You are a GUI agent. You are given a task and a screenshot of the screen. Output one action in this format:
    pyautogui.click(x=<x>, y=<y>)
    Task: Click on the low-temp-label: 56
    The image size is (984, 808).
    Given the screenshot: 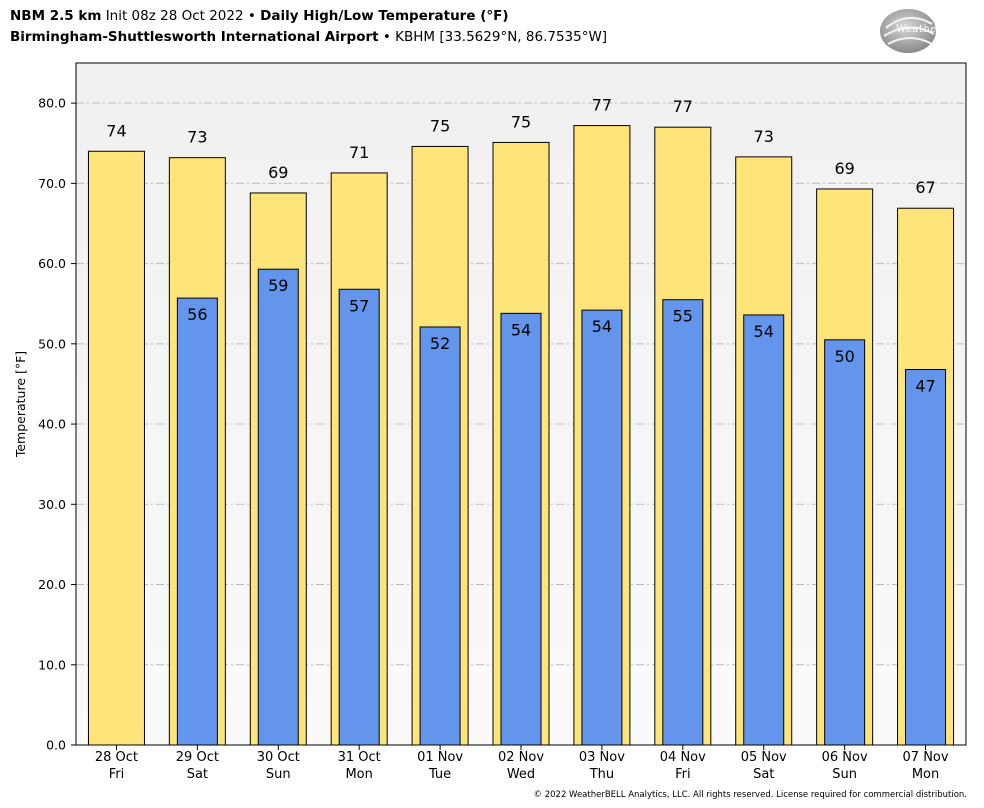 What is the action you would take?
    pyautogui.click(x=197, y=314)
    